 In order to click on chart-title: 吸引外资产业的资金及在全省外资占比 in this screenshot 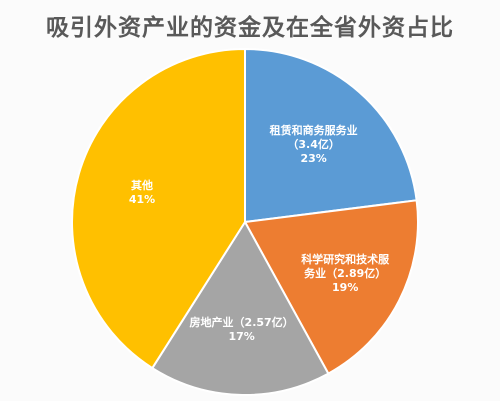, I will do `click(250, 28)`.